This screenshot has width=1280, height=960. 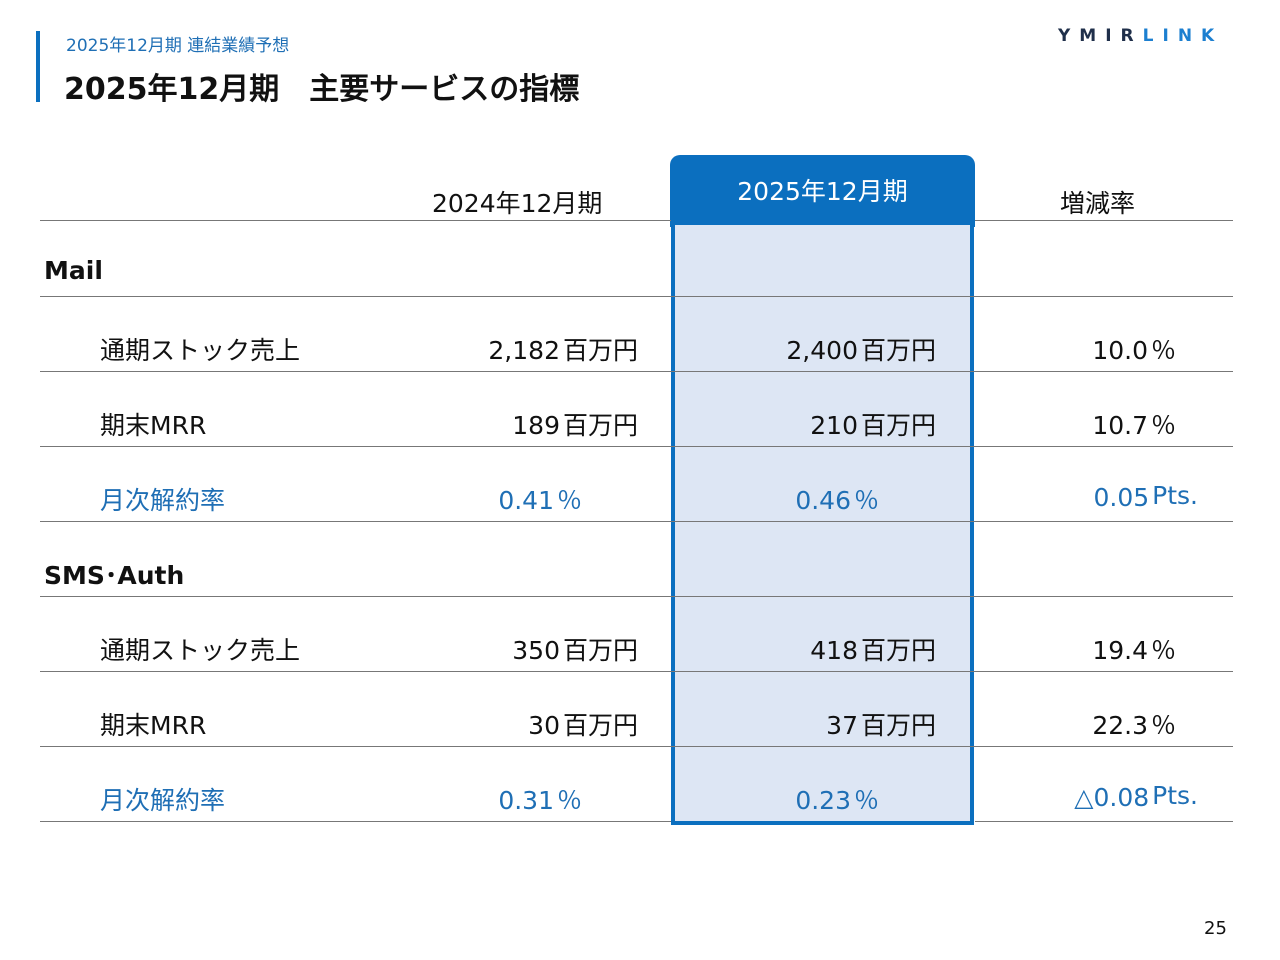 What do you see at coordinates (837, 500) in the screenshot?
I see `value-current: 0.46 ％` at bounding box center [837, 500].